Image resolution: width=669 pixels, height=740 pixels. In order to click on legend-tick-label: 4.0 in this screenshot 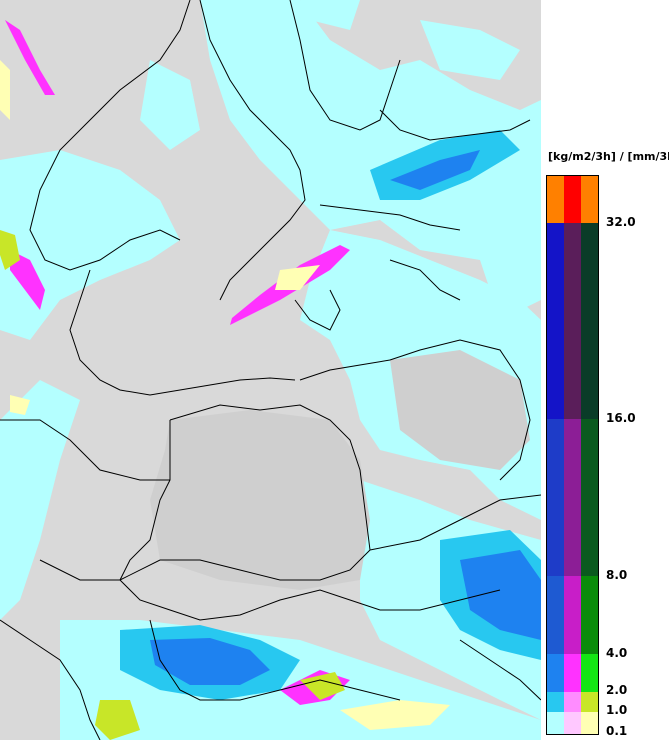, I will do `click(617, 653)`.